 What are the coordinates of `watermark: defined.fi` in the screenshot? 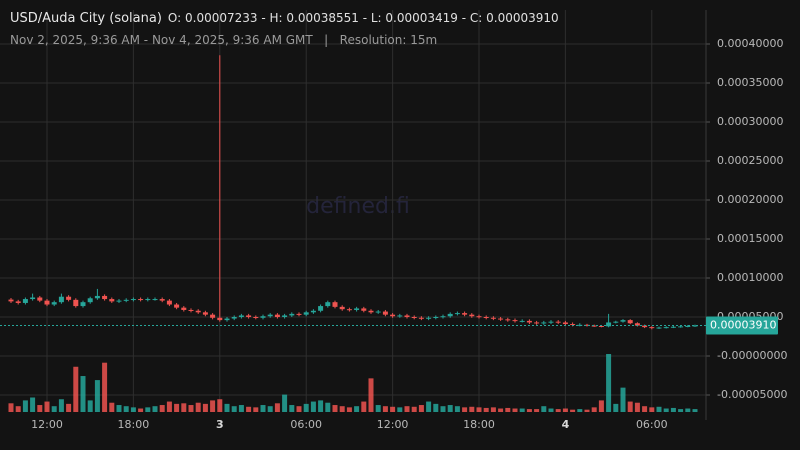 It's located at (358, 206).